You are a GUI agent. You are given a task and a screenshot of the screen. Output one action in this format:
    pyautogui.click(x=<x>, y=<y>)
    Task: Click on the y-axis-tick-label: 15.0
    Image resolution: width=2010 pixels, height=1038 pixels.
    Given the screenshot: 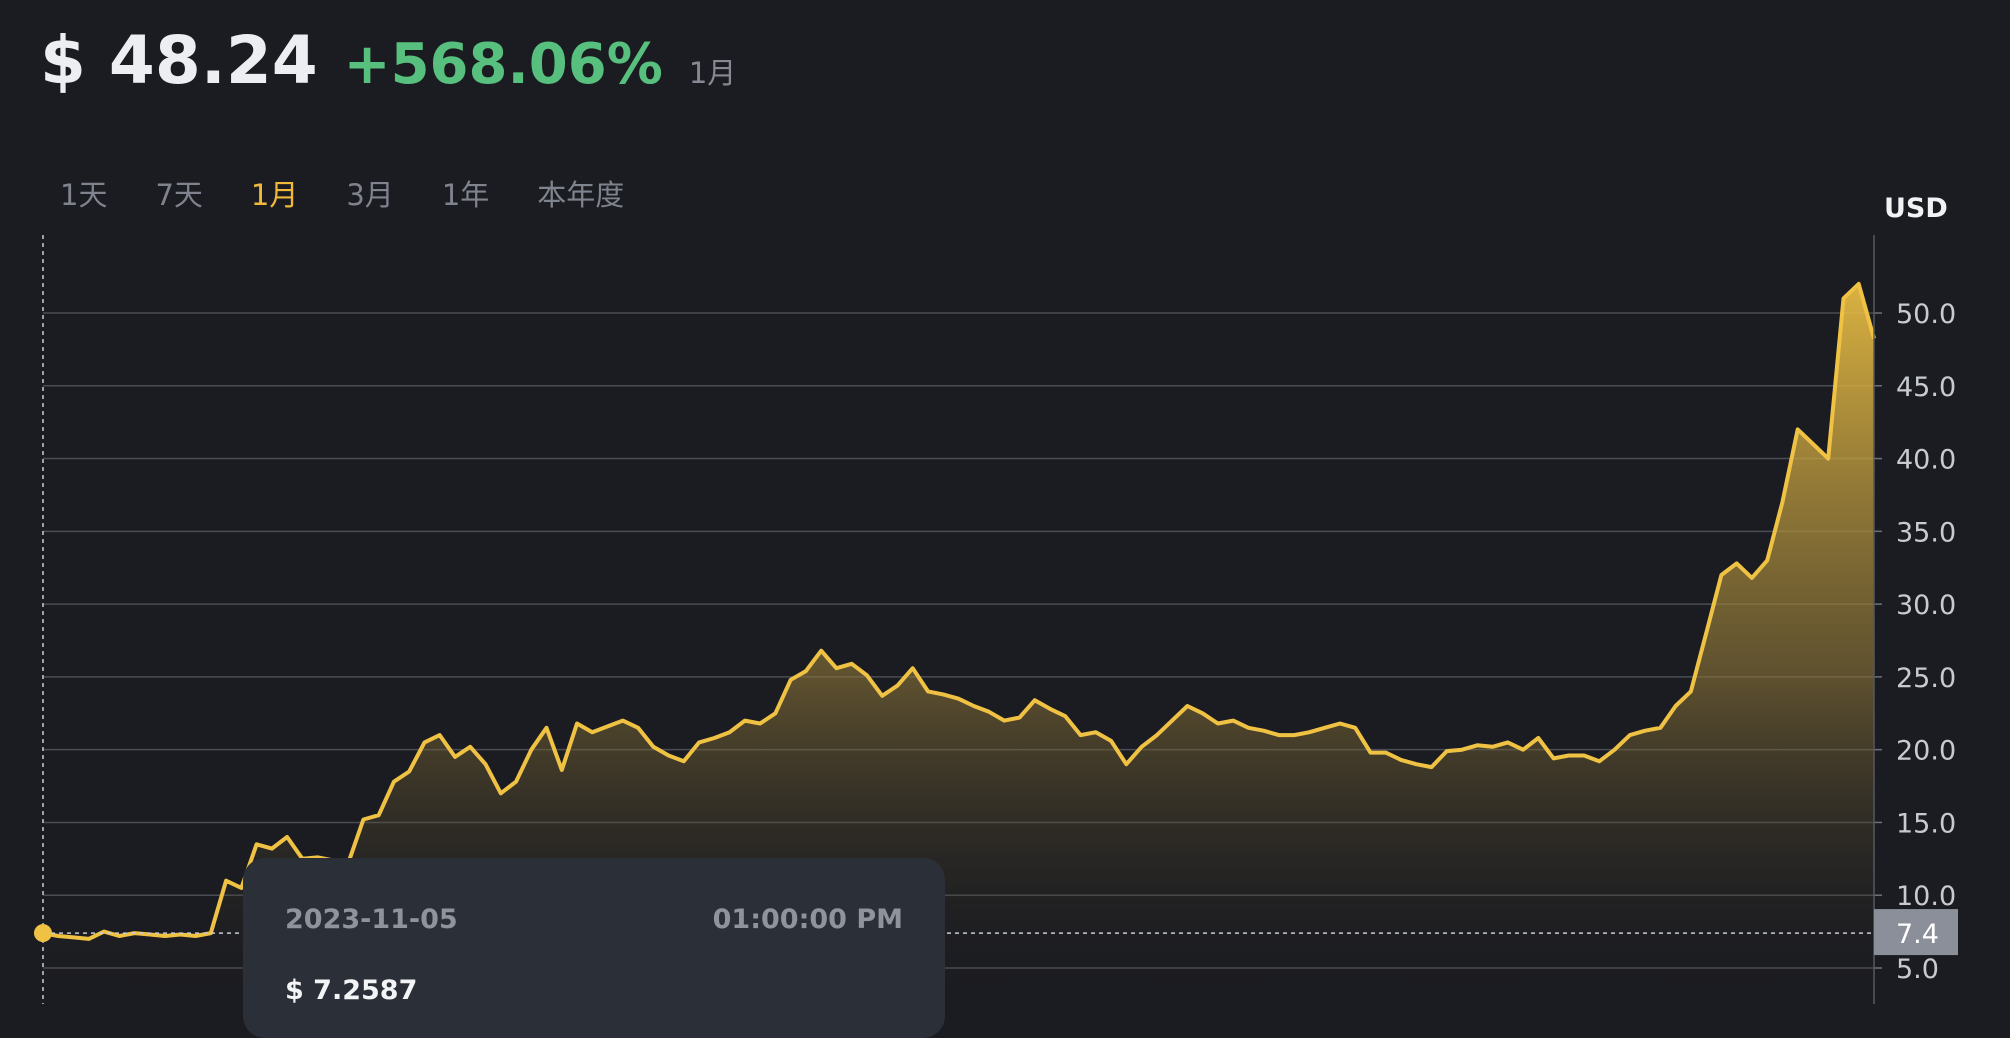 What is the action you would take?
    pyautogui.click(x=1926, y=823)
    